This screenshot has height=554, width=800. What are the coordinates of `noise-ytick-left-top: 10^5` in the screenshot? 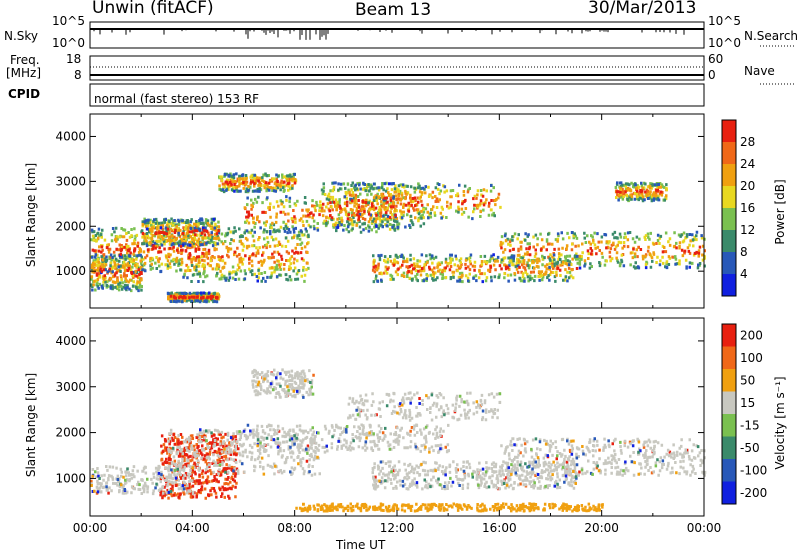 It's located at (68, 21).